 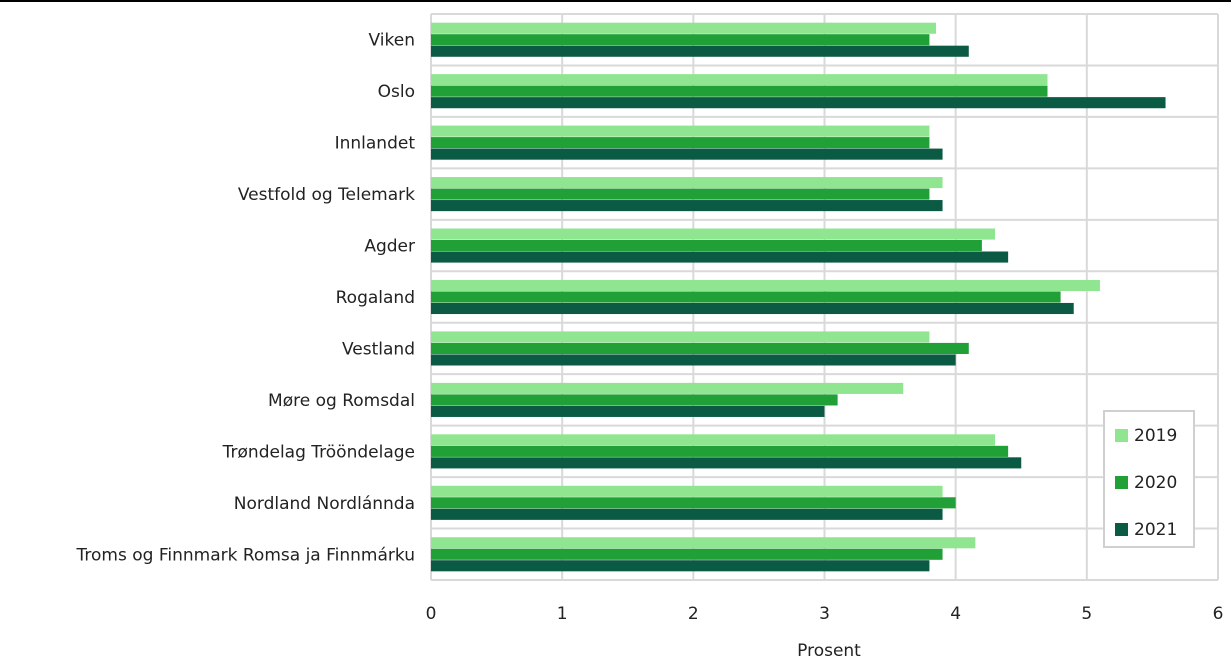 What do you see at coordinates (431, 614) in the screenshot?
I see `x-tick-label: 0` at bounding box center [431, 614].